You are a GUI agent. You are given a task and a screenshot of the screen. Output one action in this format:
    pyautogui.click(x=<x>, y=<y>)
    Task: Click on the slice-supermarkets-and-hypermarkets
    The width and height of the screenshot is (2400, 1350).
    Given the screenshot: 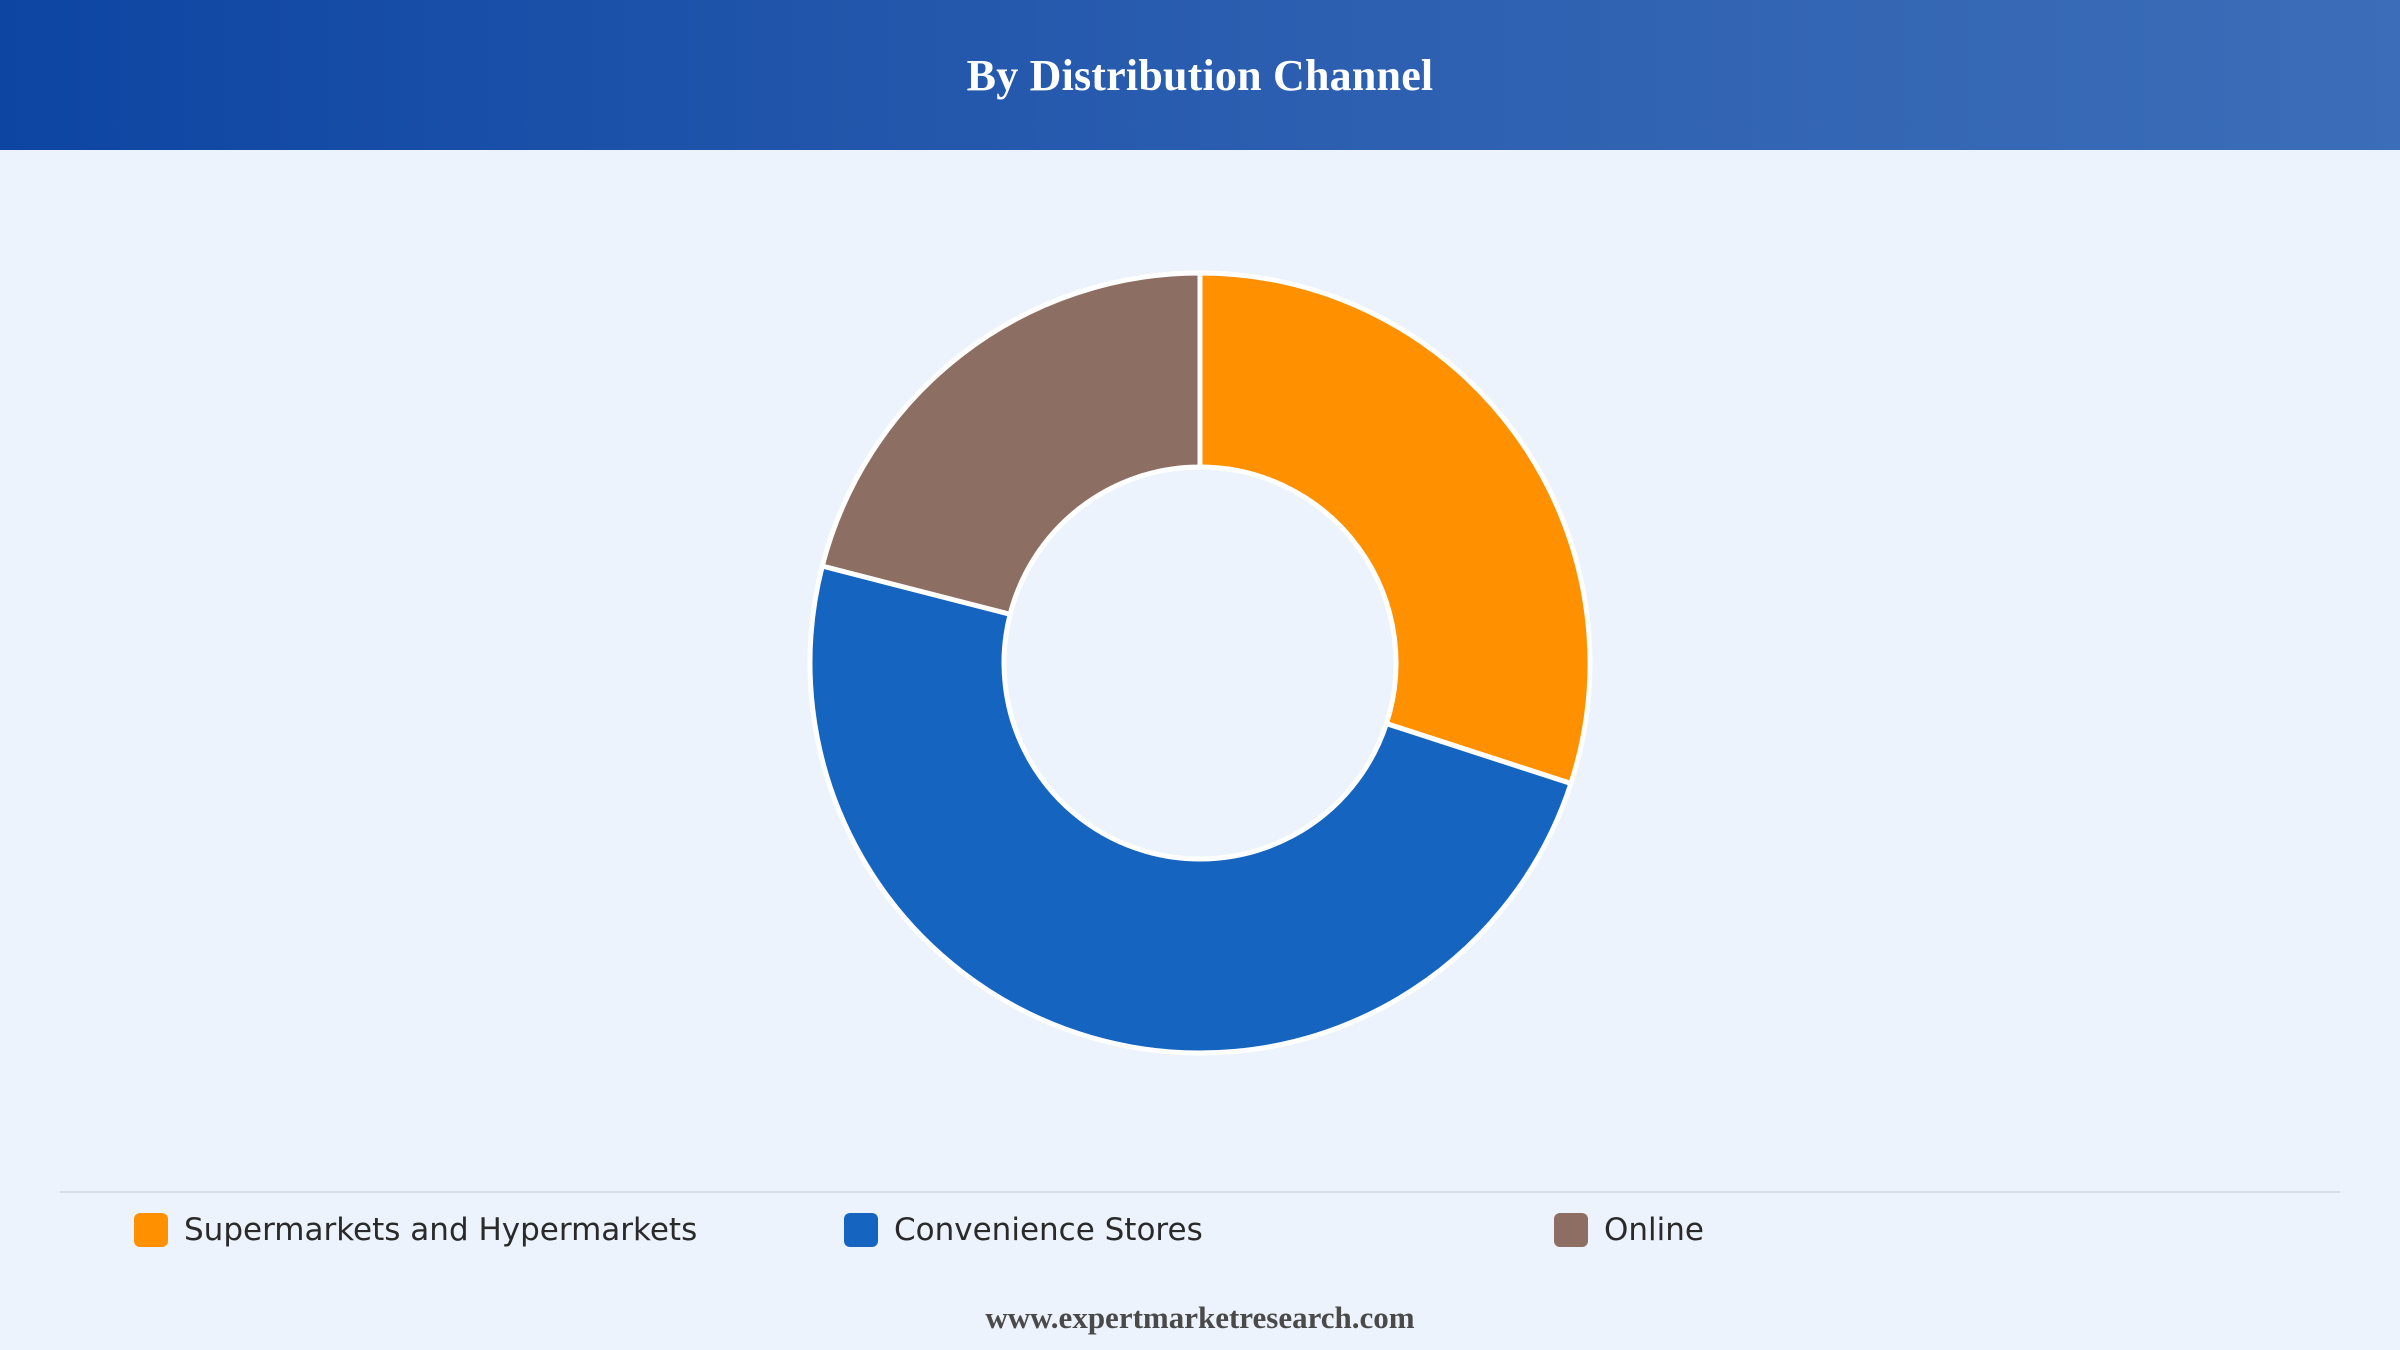 What is the action you would take?
    pyautogui.click(x=1395, y=528)
    